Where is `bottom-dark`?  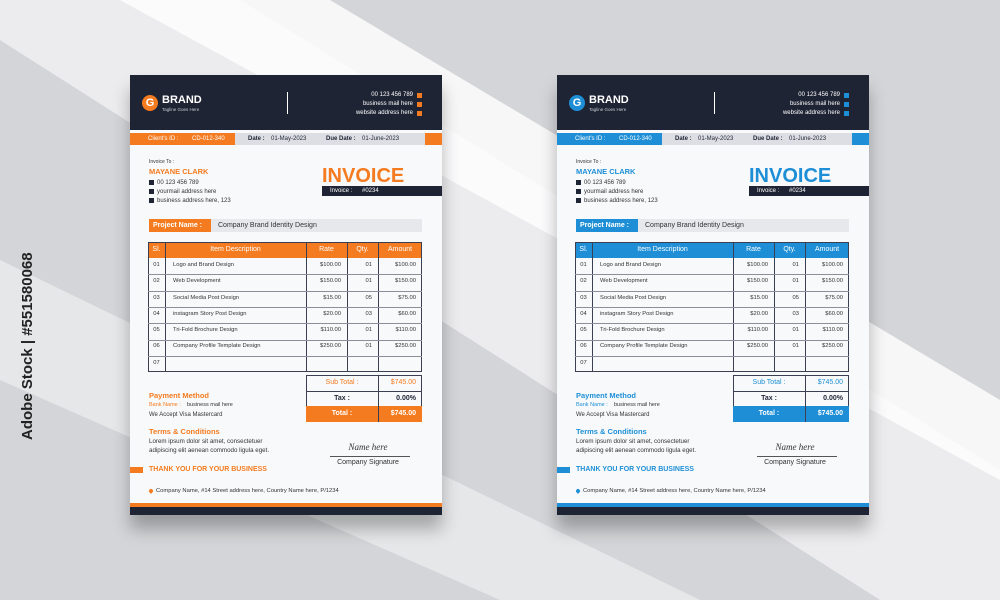
bottom-dark is located at coordinates (713, 511).